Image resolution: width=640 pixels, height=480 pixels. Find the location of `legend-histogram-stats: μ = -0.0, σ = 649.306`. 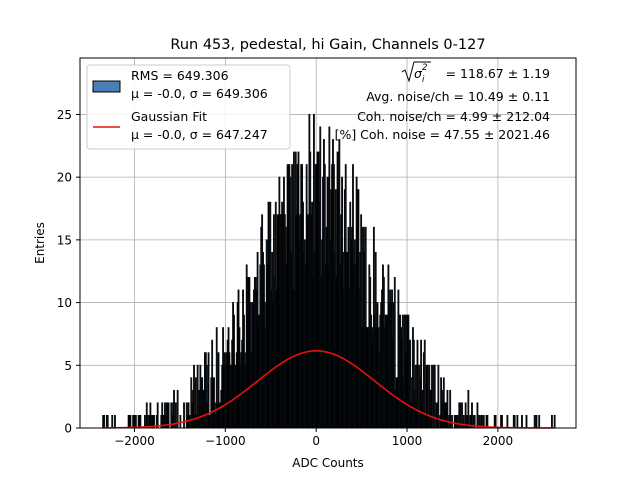

legend-histogram-stats: μ = -0.0, σ = 649.306 is located at coordinates (199, 93).